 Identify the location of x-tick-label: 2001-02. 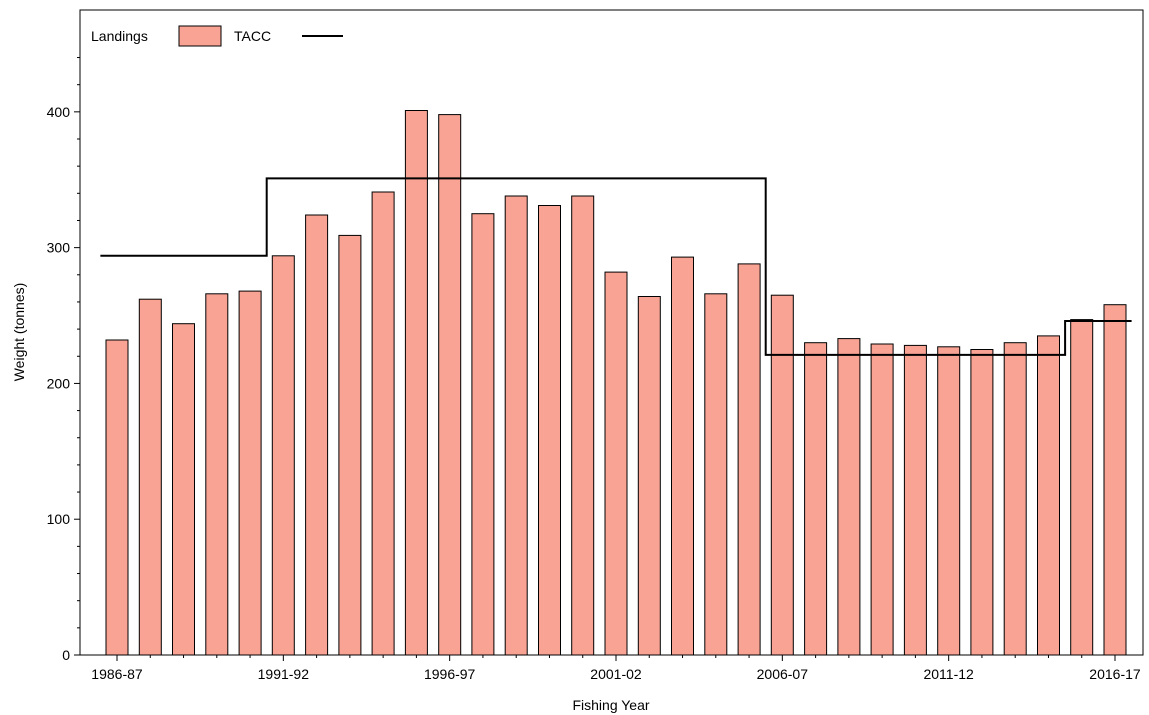
(616, 674).